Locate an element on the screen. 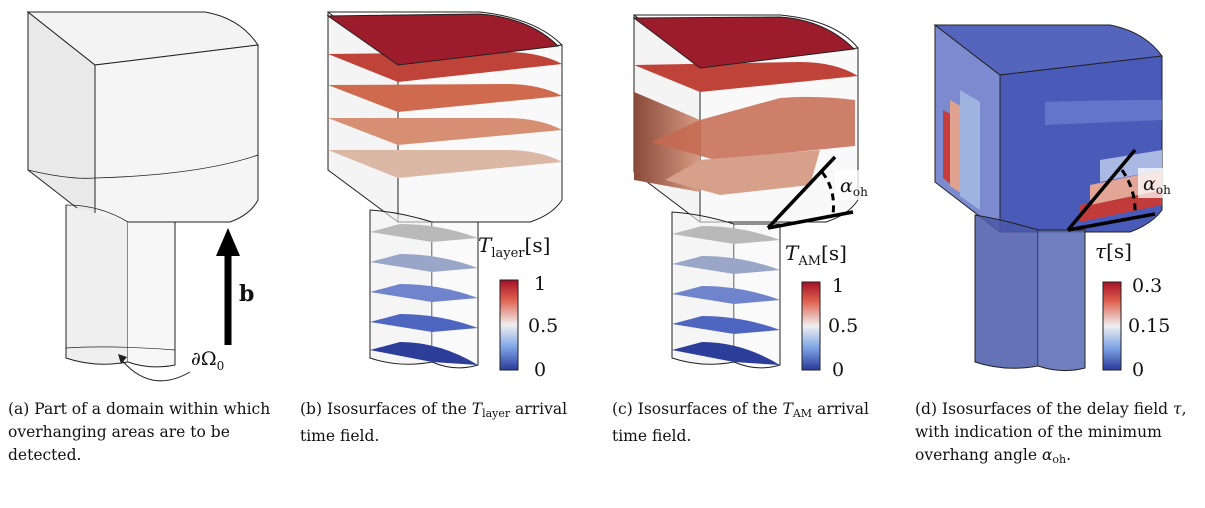 The height and width of the screenshot is (508, 1205). colorbar-d is located at coordinates (1112, 326).